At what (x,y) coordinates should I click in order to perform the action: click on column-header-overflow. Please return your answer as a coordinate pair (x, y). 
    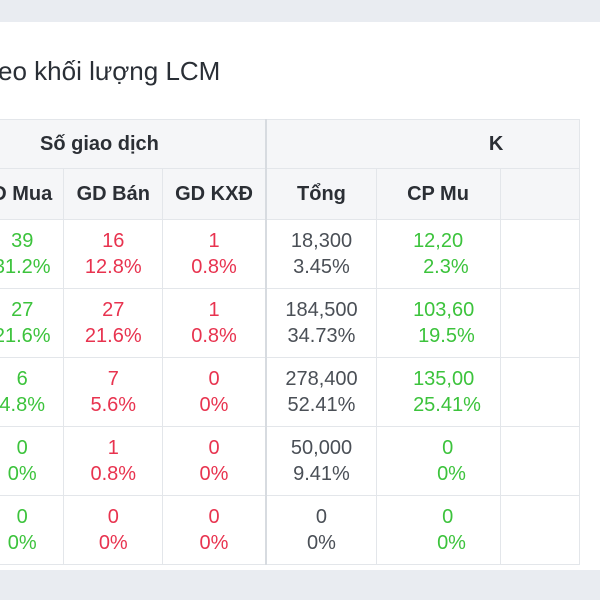
    Looking at the image, I should click on (540, 194).